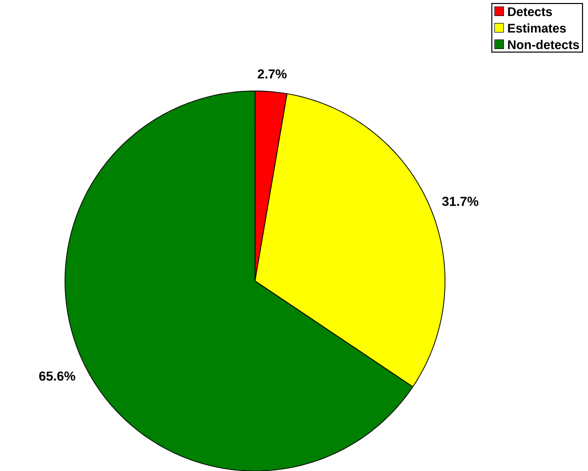 The width and height of the screenshot is (588, 471). What do you see at coordinates (530, 11) in the screenshot?
I see `legend-label: Detects` at bounding box center [530, 11].